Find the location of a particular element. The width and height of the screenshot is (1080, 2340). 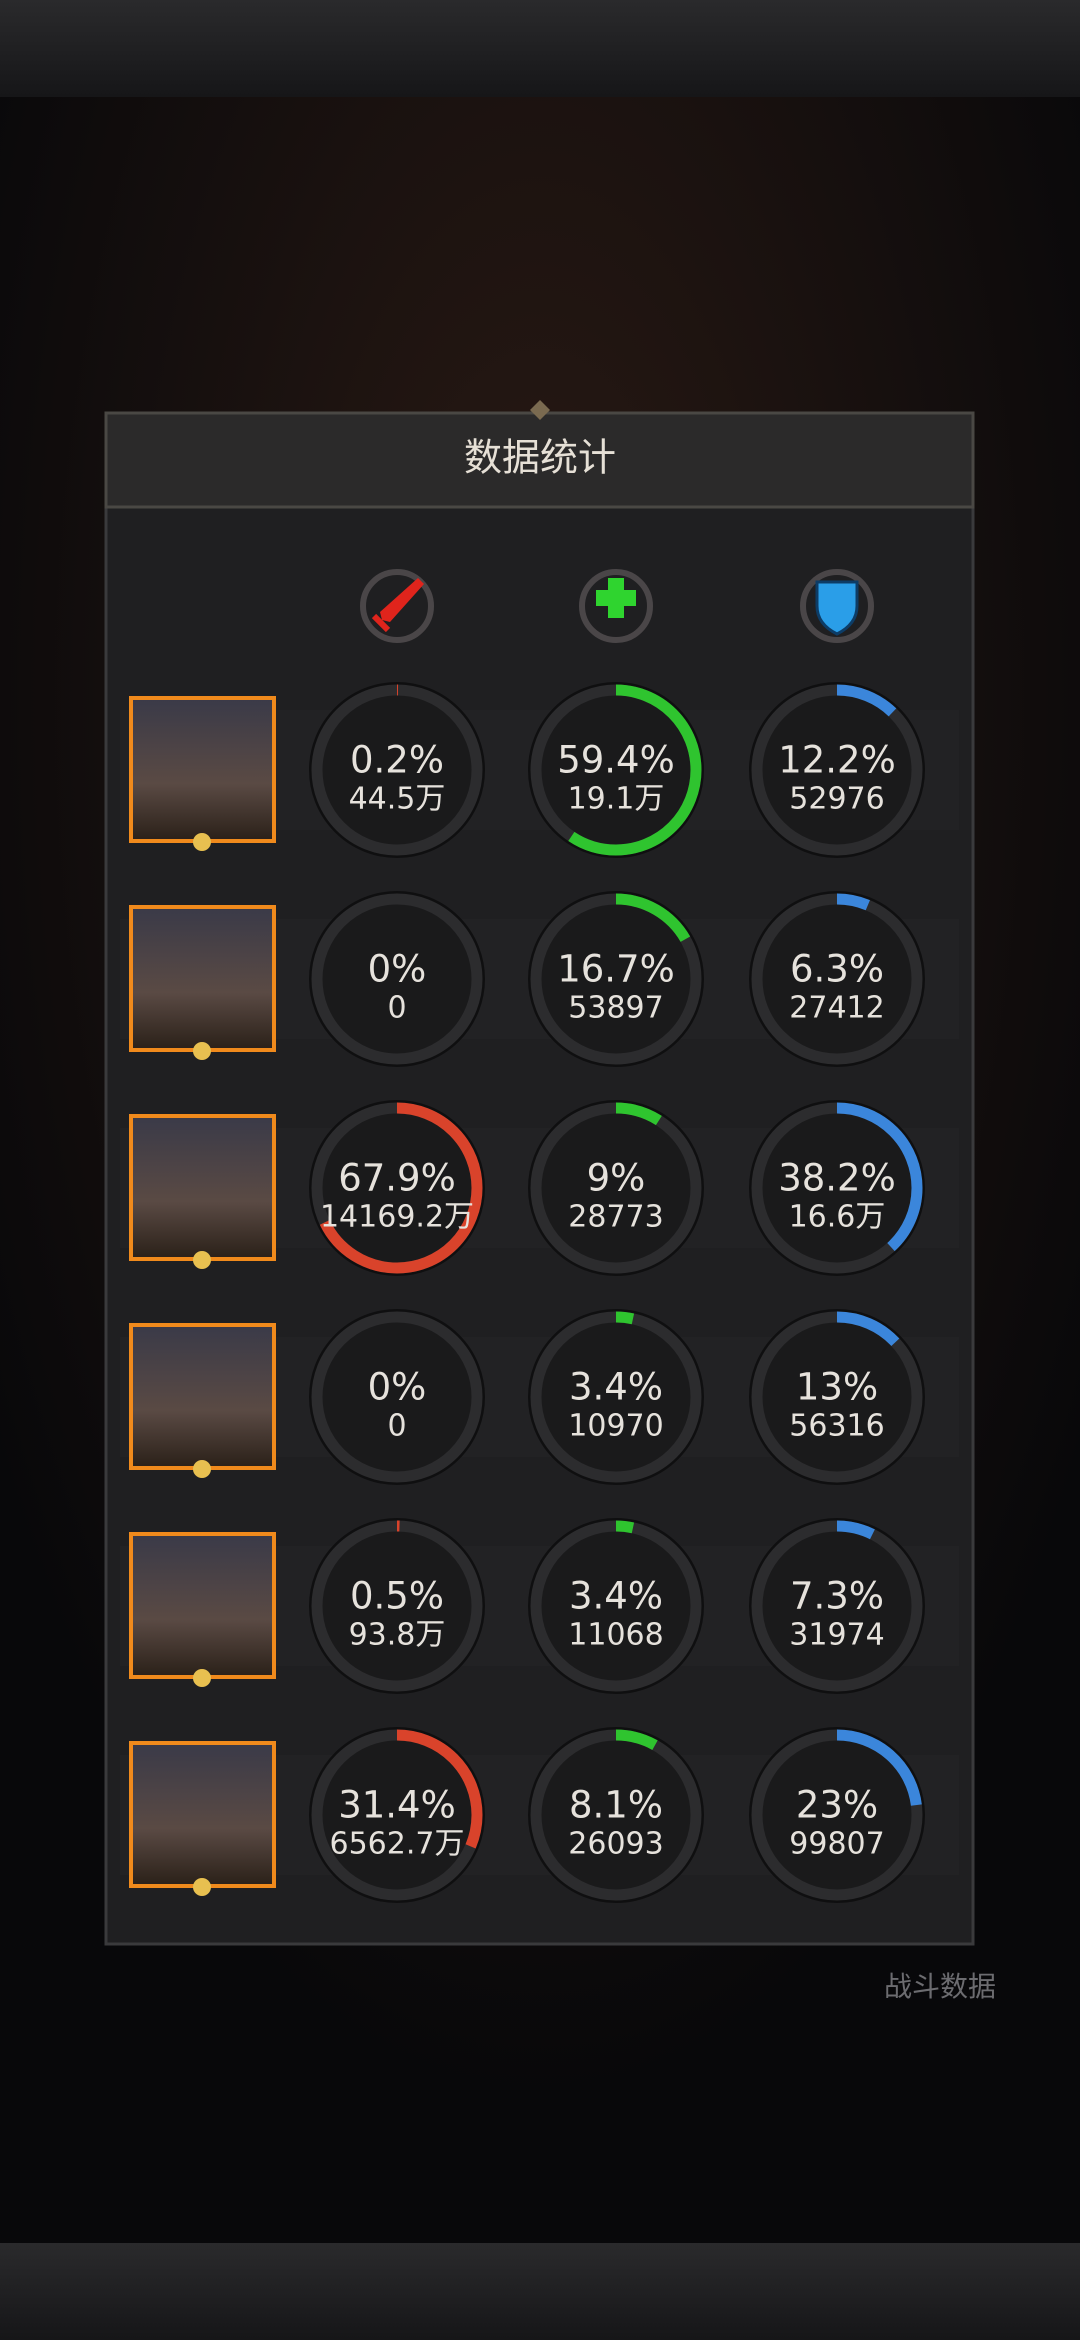

percent-label: 8.1% is located at coordinates (616, 1805).